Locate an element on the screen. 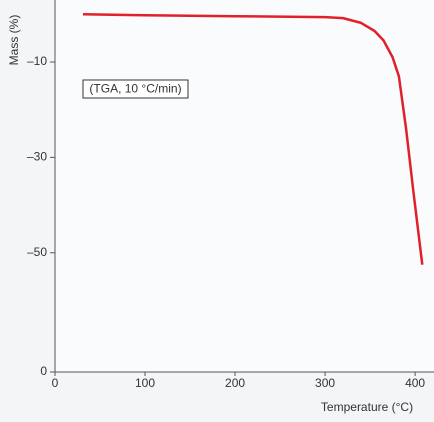 The height and width of the screenshot is (422, 434). annotation: (TGA, 10 °C/min) is located at coordinates (135, 89).